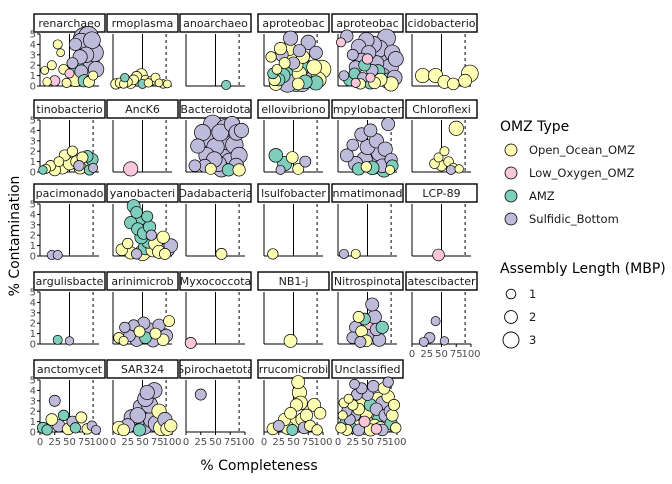 This screenshot has height=484, width=672. What do you see at coordinates (33, 433) in the screenshot?
I see `y-tick-label: 0` at bounding box center [33, 433].